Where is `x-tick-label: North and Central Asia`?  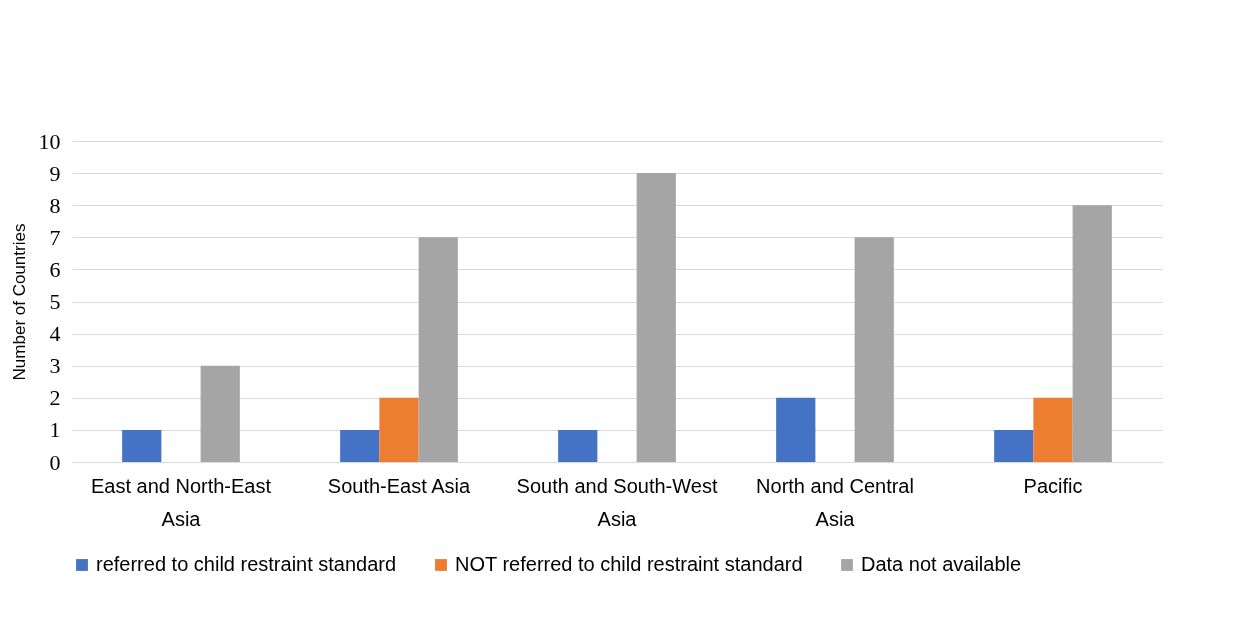
x-tick-label: North and Central Asia is located at coordinates (835, 502).